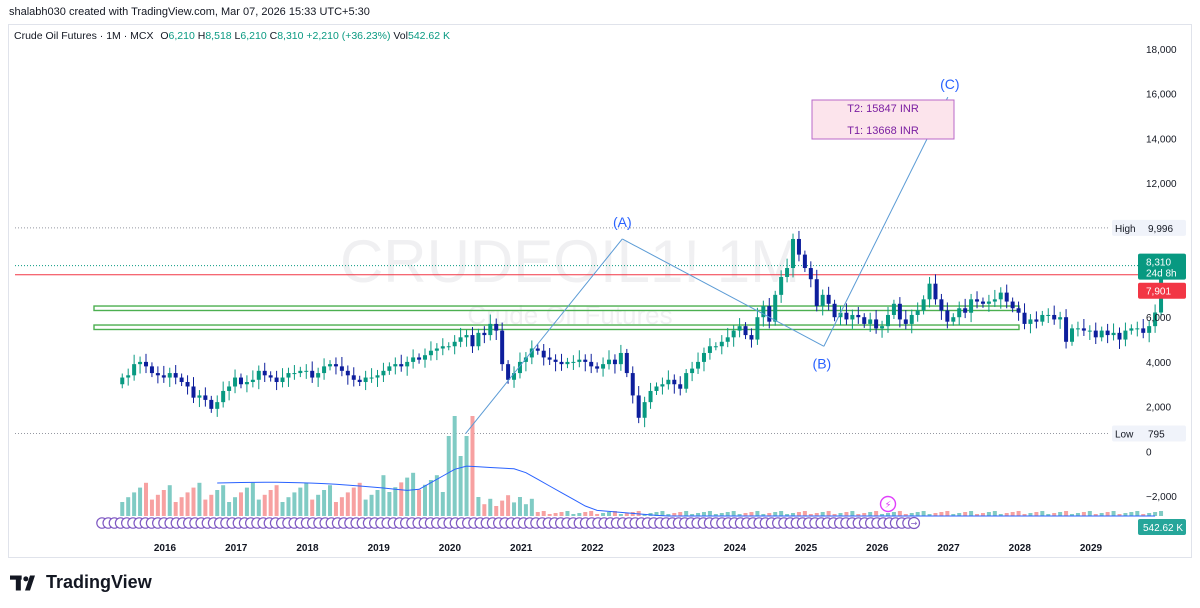 The height and width of the screenshot is (608, 1200). Describe the element at coordinates (450, 548) in the screenshot. I see `x-tick-label: 2020` at that location.